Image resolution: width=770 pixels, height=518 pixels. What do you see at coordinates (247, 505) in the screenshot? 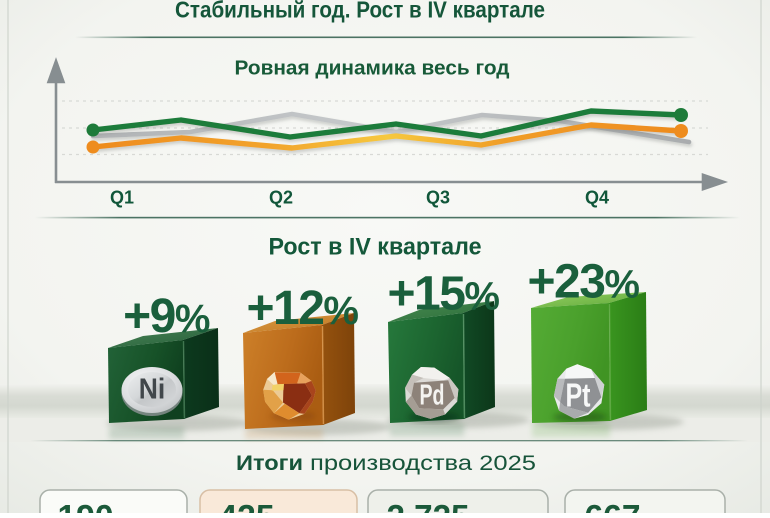
I see `svg-text: 425` at bounding box center [247, 505].